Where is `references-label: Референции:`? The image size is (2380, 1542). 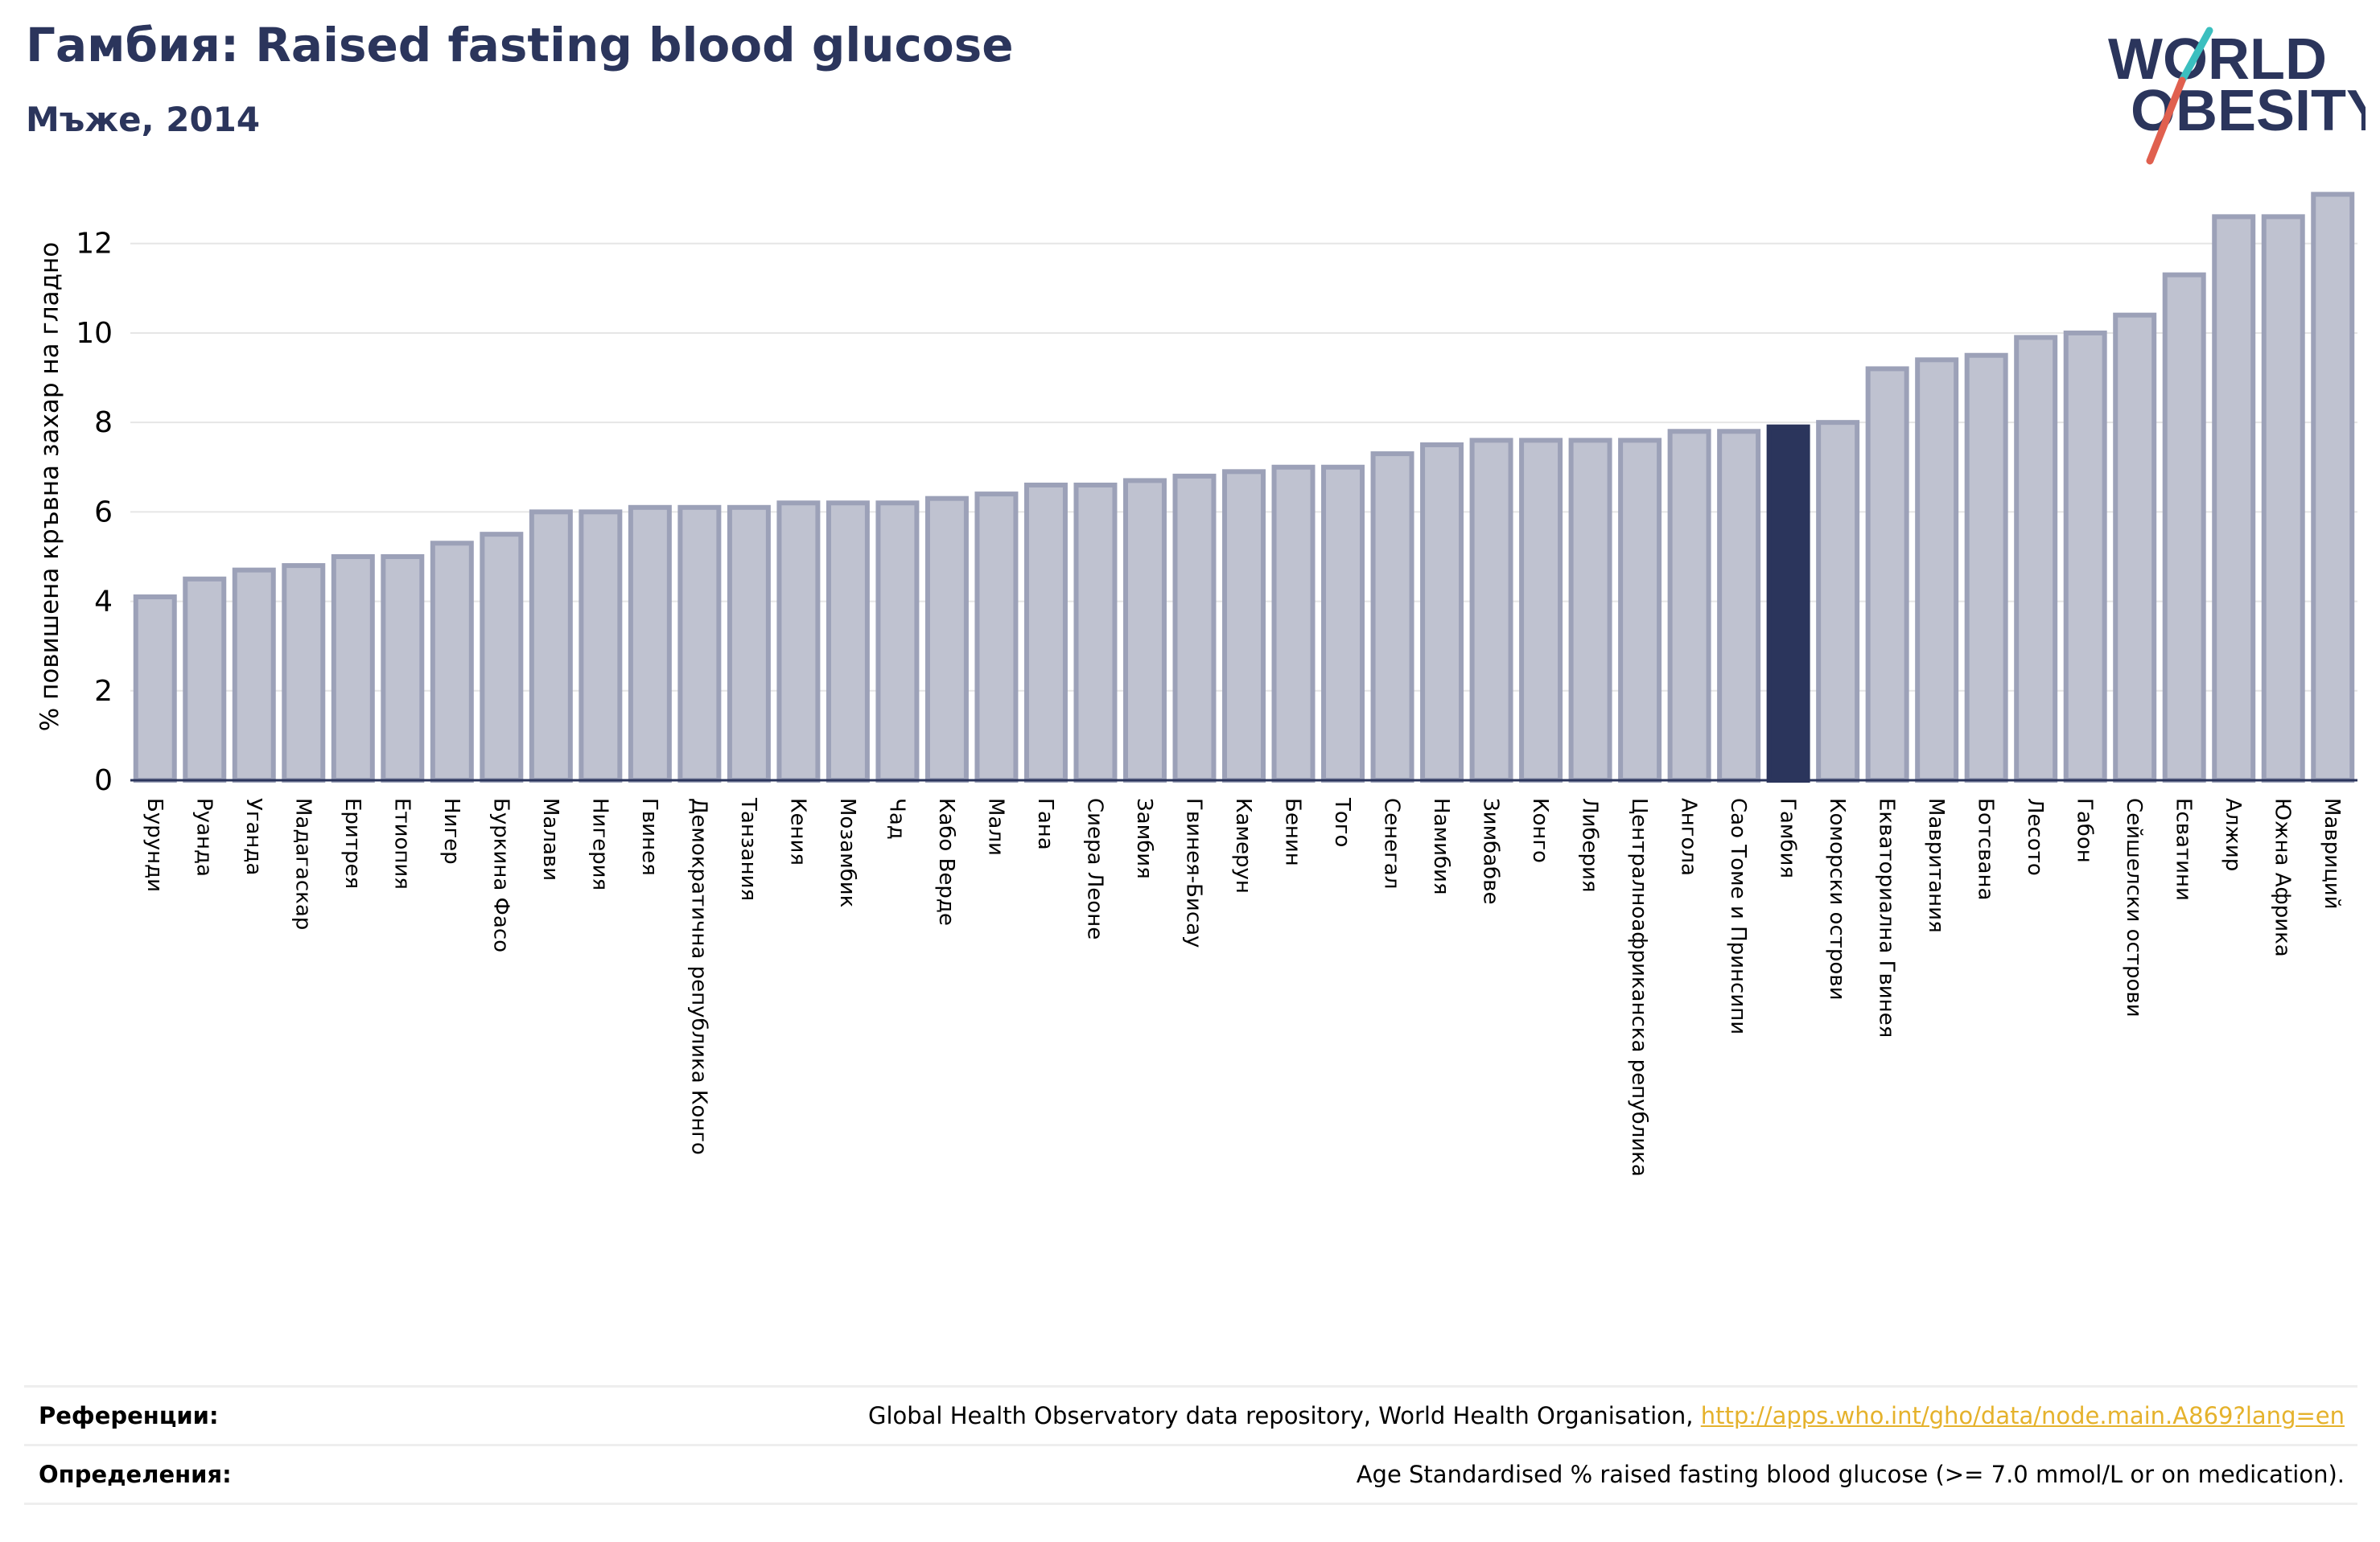 references-label: Референции: is located at coordinates (129, 1415).